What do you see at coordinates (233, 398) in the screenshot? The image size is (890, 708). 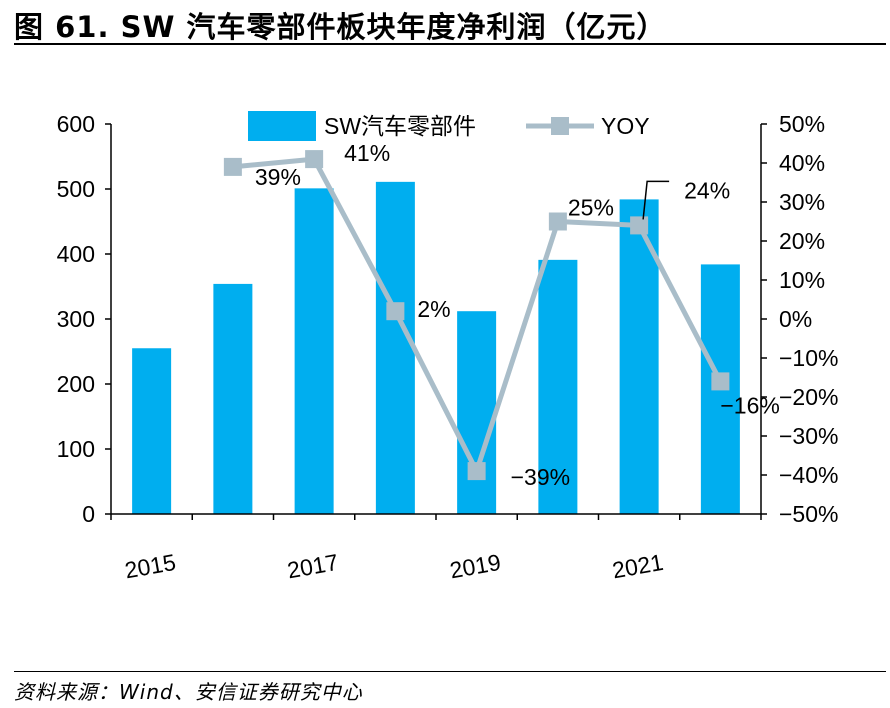 I see `bar-2016` at bounding box center [233, 398].